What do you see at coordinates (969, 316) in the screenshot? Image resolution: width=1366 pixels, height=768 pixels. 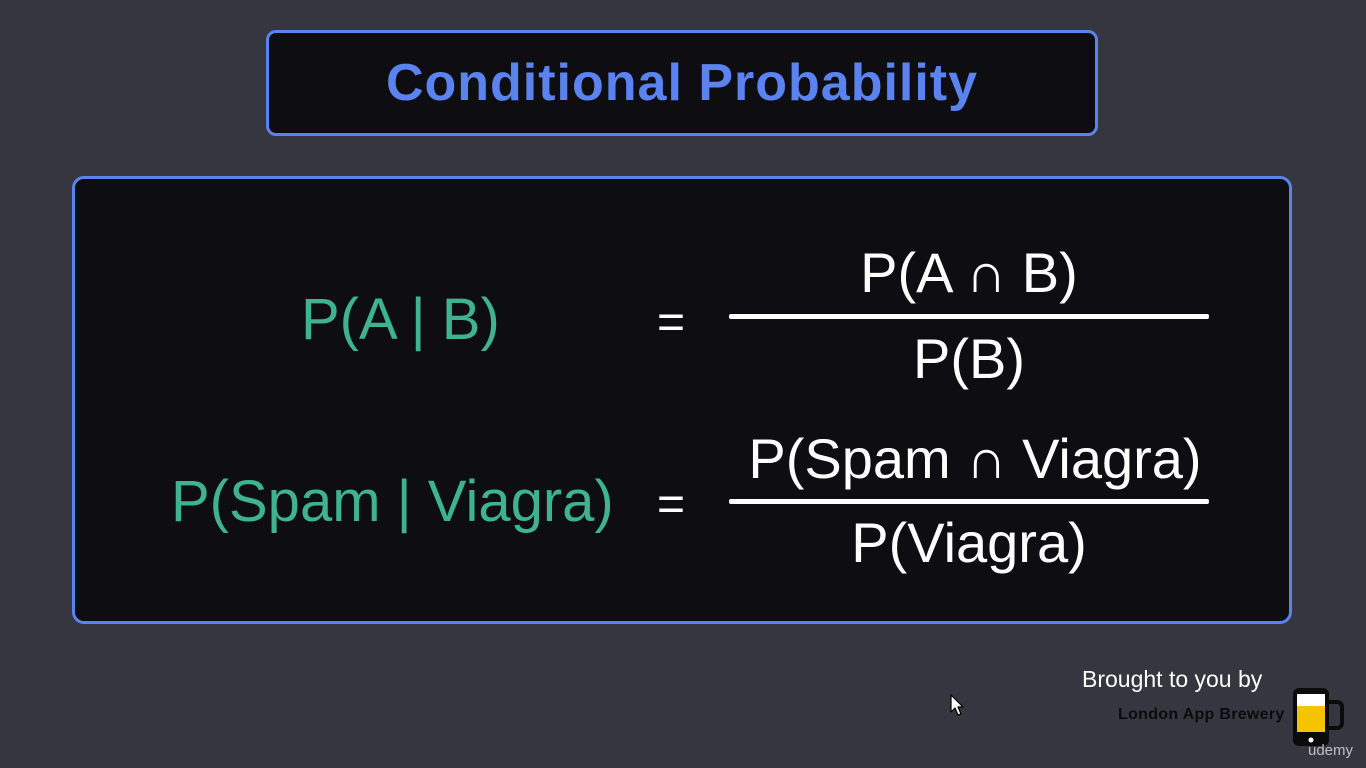 I see `formula-1-fraction-bar` at bounding box center [969, 316].